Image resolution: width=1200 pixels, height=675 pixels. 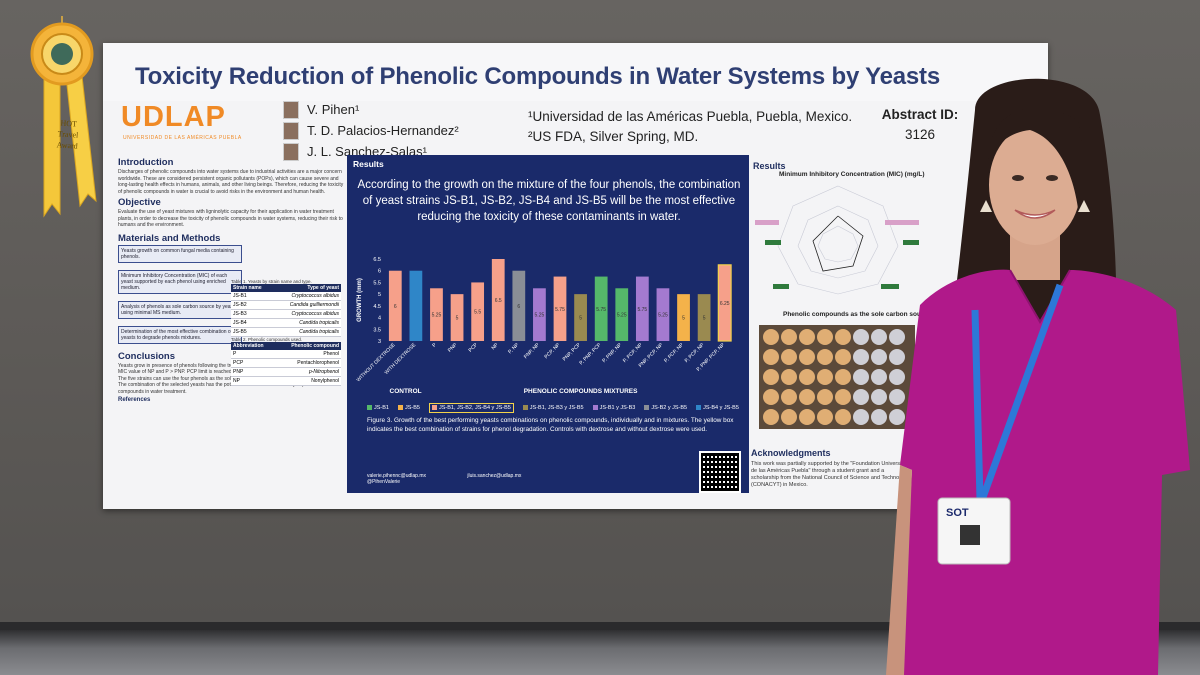 What do you see at coordinates (406, 391) in the screenshot?
I see `group-label: CONTROL` at bounding box center [406, 391].